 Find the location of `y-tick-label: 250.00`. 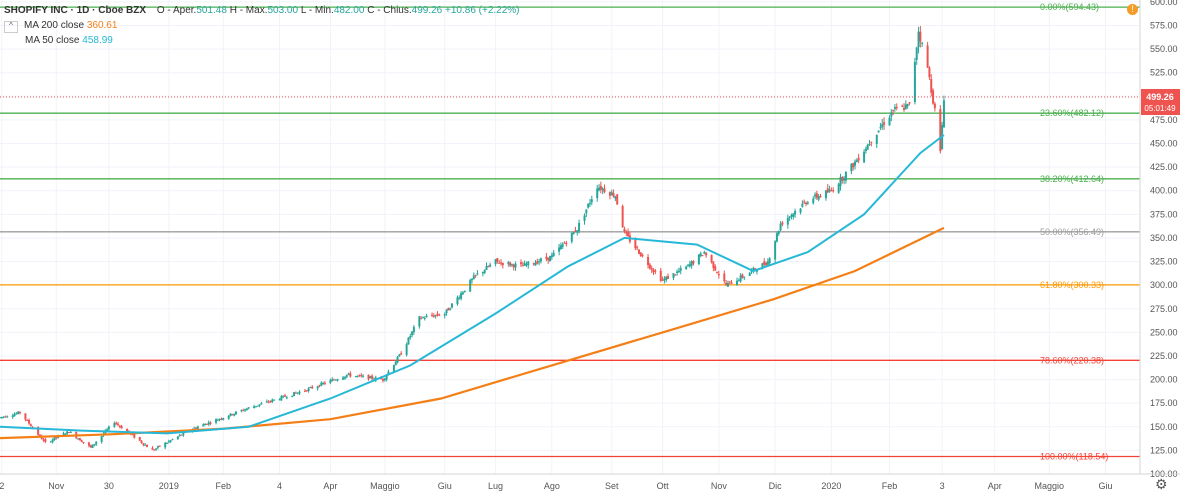

y-tick-label: 250.00 is located at coordinates (1164, 332).